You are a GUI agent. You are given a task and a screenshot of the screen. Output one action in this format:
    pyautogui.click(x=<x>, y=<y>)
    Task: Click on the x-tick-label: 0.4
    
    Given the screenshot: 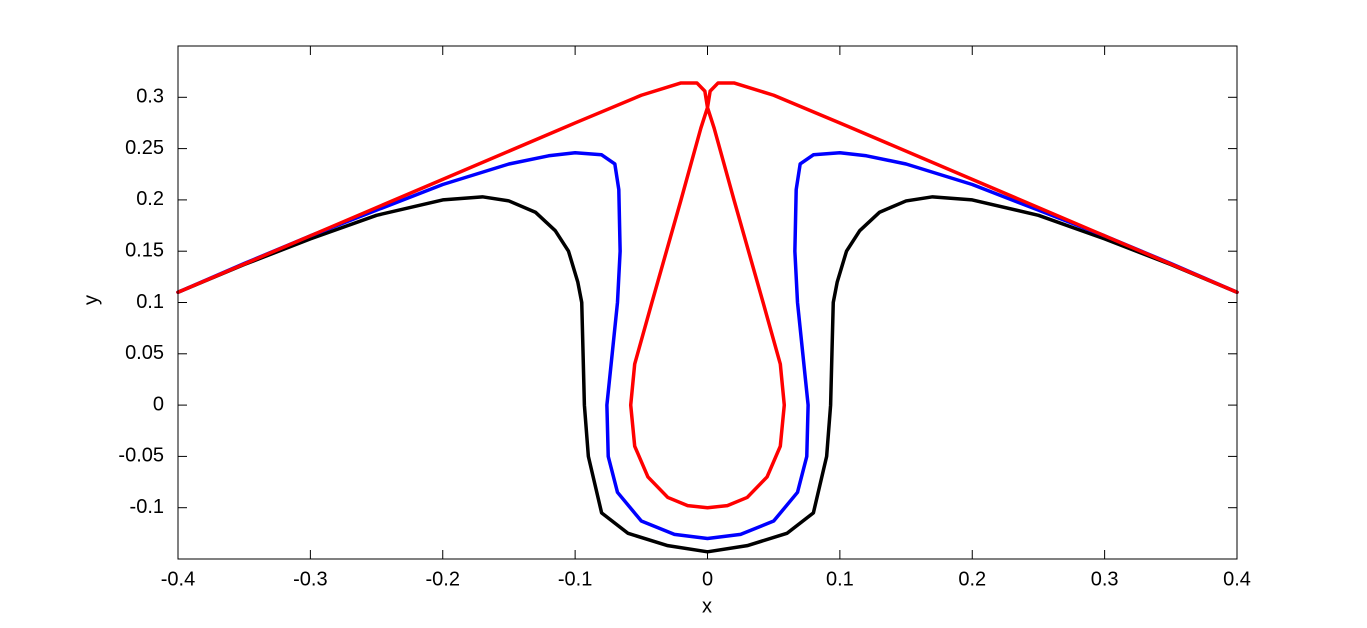 What is the action you would take?
    pyautogui.click(x=1237, y=579)
    